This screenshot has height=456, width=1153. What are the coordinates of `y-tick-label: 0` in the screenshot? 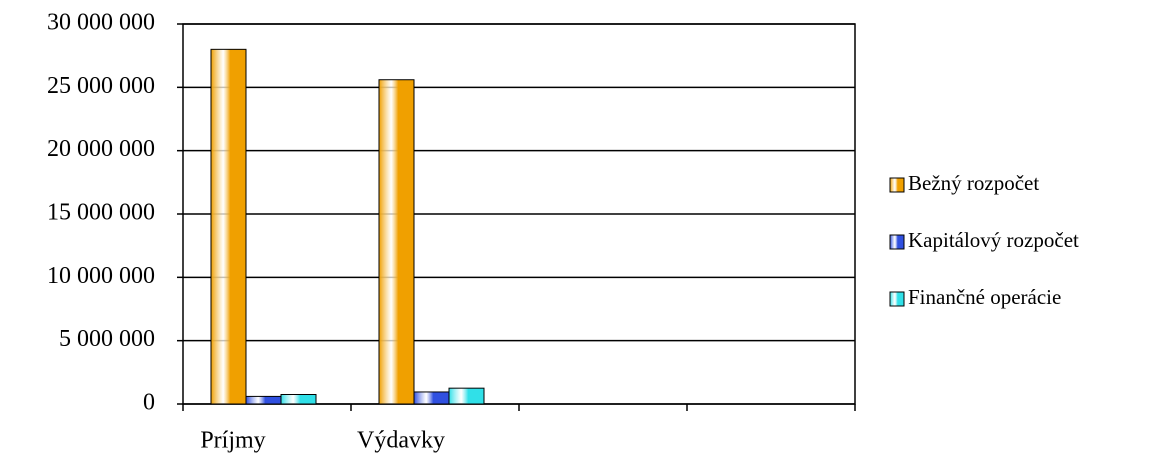 It's located at (149, 403).